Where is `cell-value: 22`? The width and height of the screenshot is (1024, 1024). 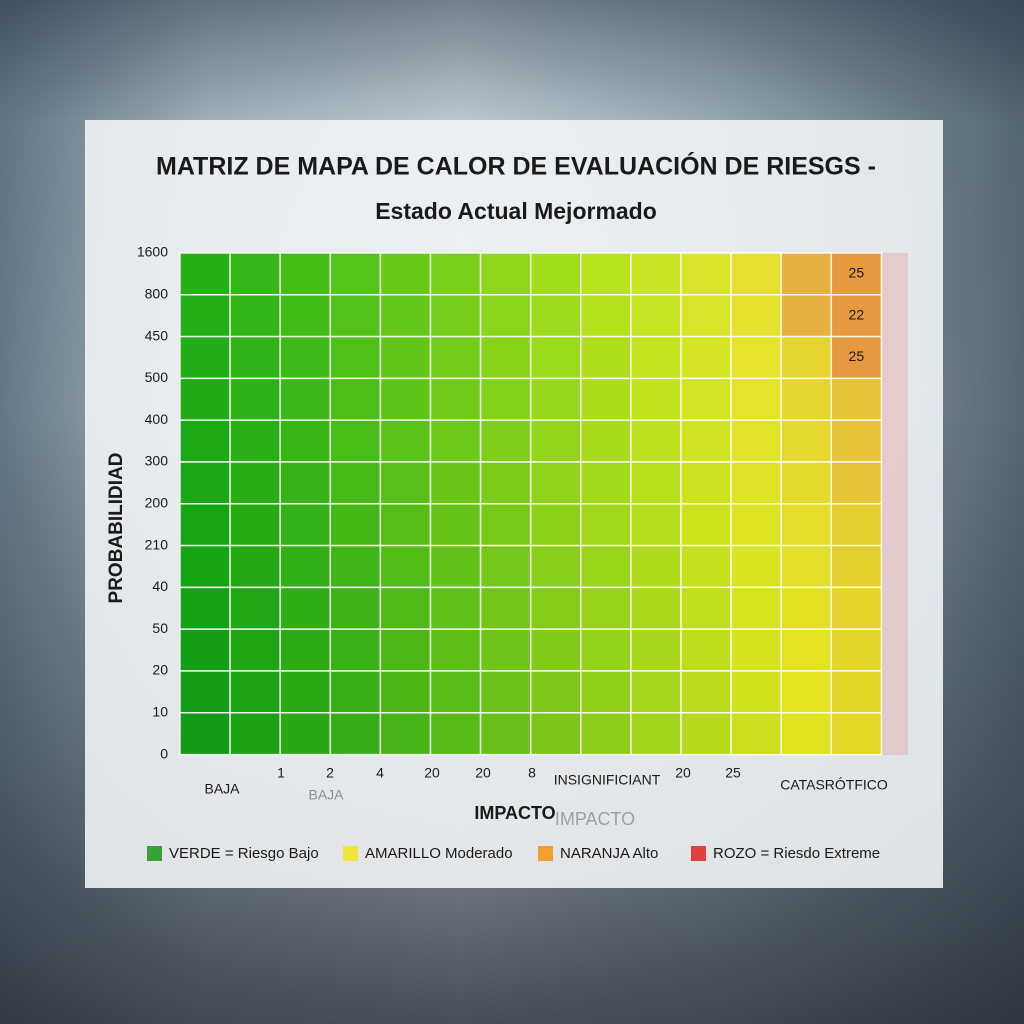 cell-value: 22 is located at coordinates (857, 314).